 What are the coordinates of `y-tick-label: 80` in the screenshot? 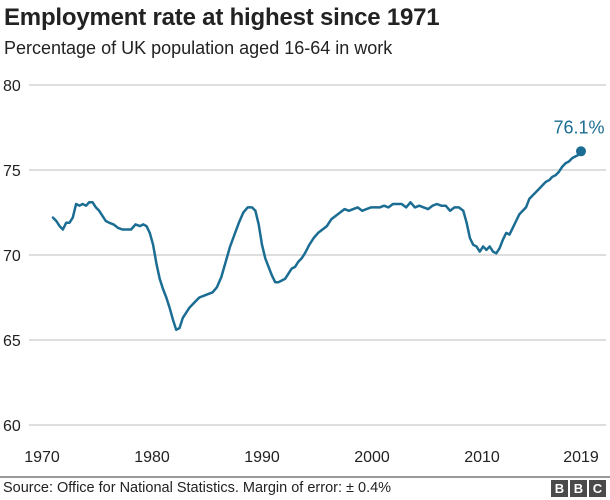 It's located at (12, 86).